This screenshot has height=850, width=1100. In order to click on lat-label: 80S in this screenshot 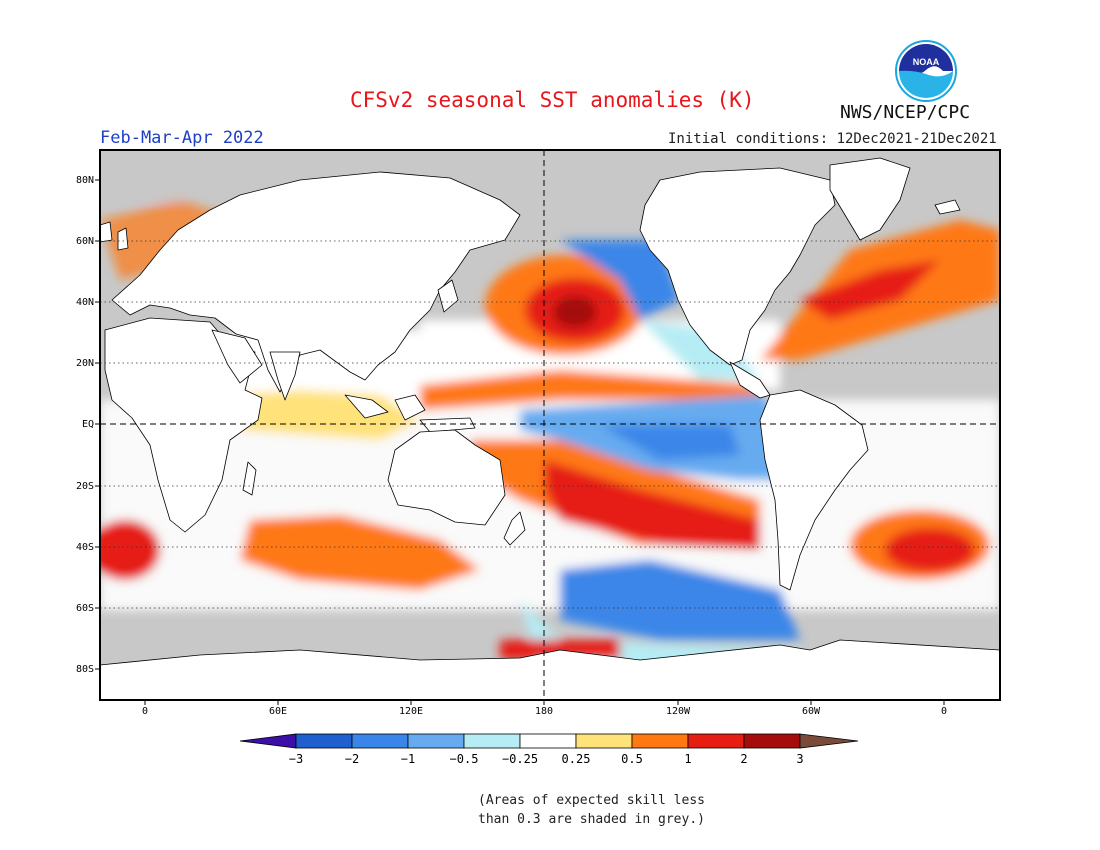, I will do `click(84, 669)`.